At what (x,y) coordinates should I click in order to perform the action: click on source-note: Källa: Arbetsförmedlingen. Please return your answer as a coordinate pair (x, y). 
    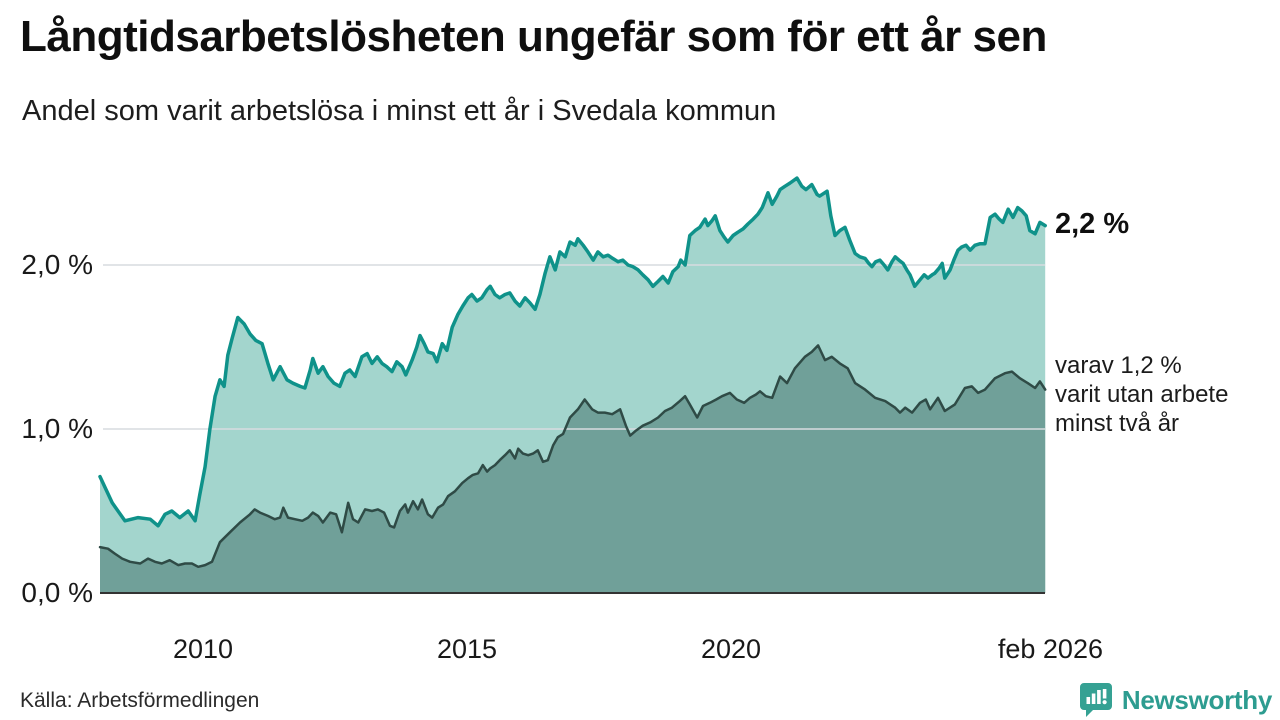
    Looking at the image, I should click on (140, 700).